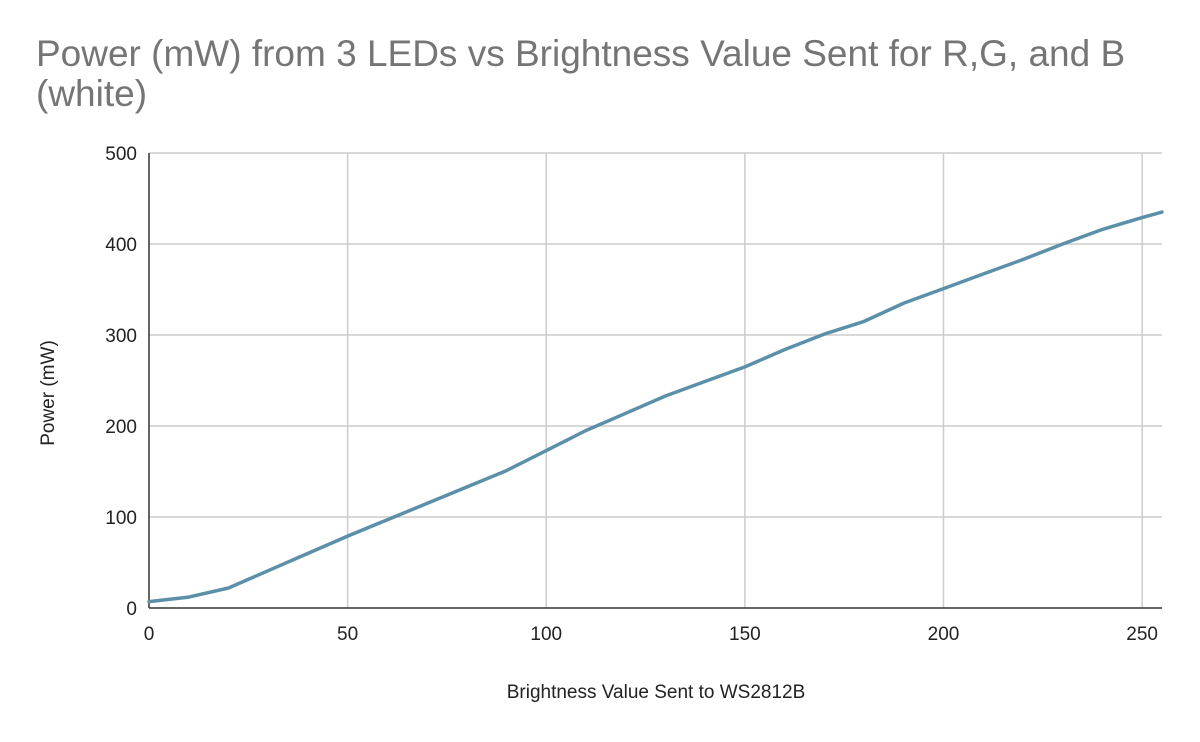 The width and height of the screenshot is (1200, 742). Describe the element at coordinates (1142, 634) in the screenshot. I see `x-tick-label: 250` at that location.